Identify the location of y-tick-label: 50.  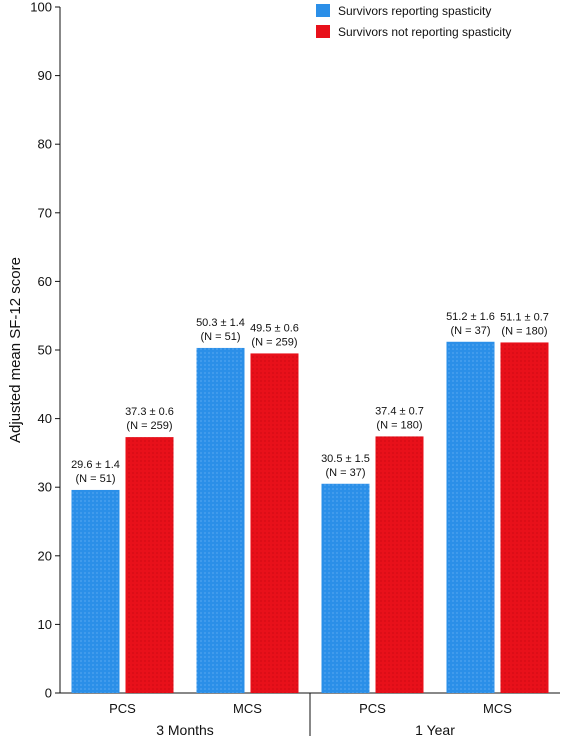
(45, 350).